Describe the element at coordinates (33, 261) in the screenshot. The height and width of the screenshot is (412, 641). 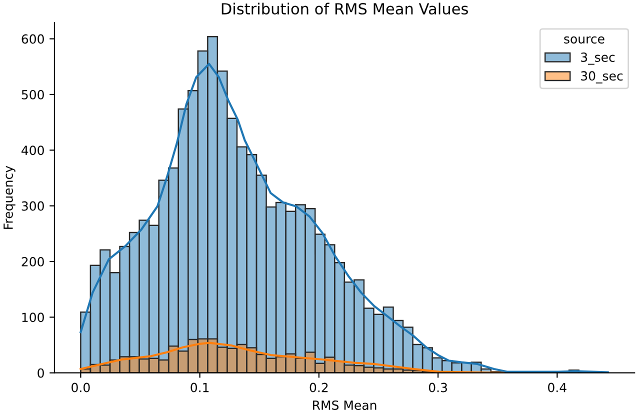
I see `y-tick-label: 200` at that location.